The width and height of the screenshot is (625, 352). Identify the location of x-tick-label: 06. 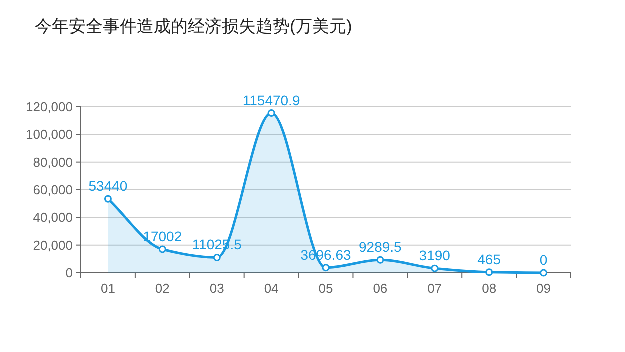
(380, 288).